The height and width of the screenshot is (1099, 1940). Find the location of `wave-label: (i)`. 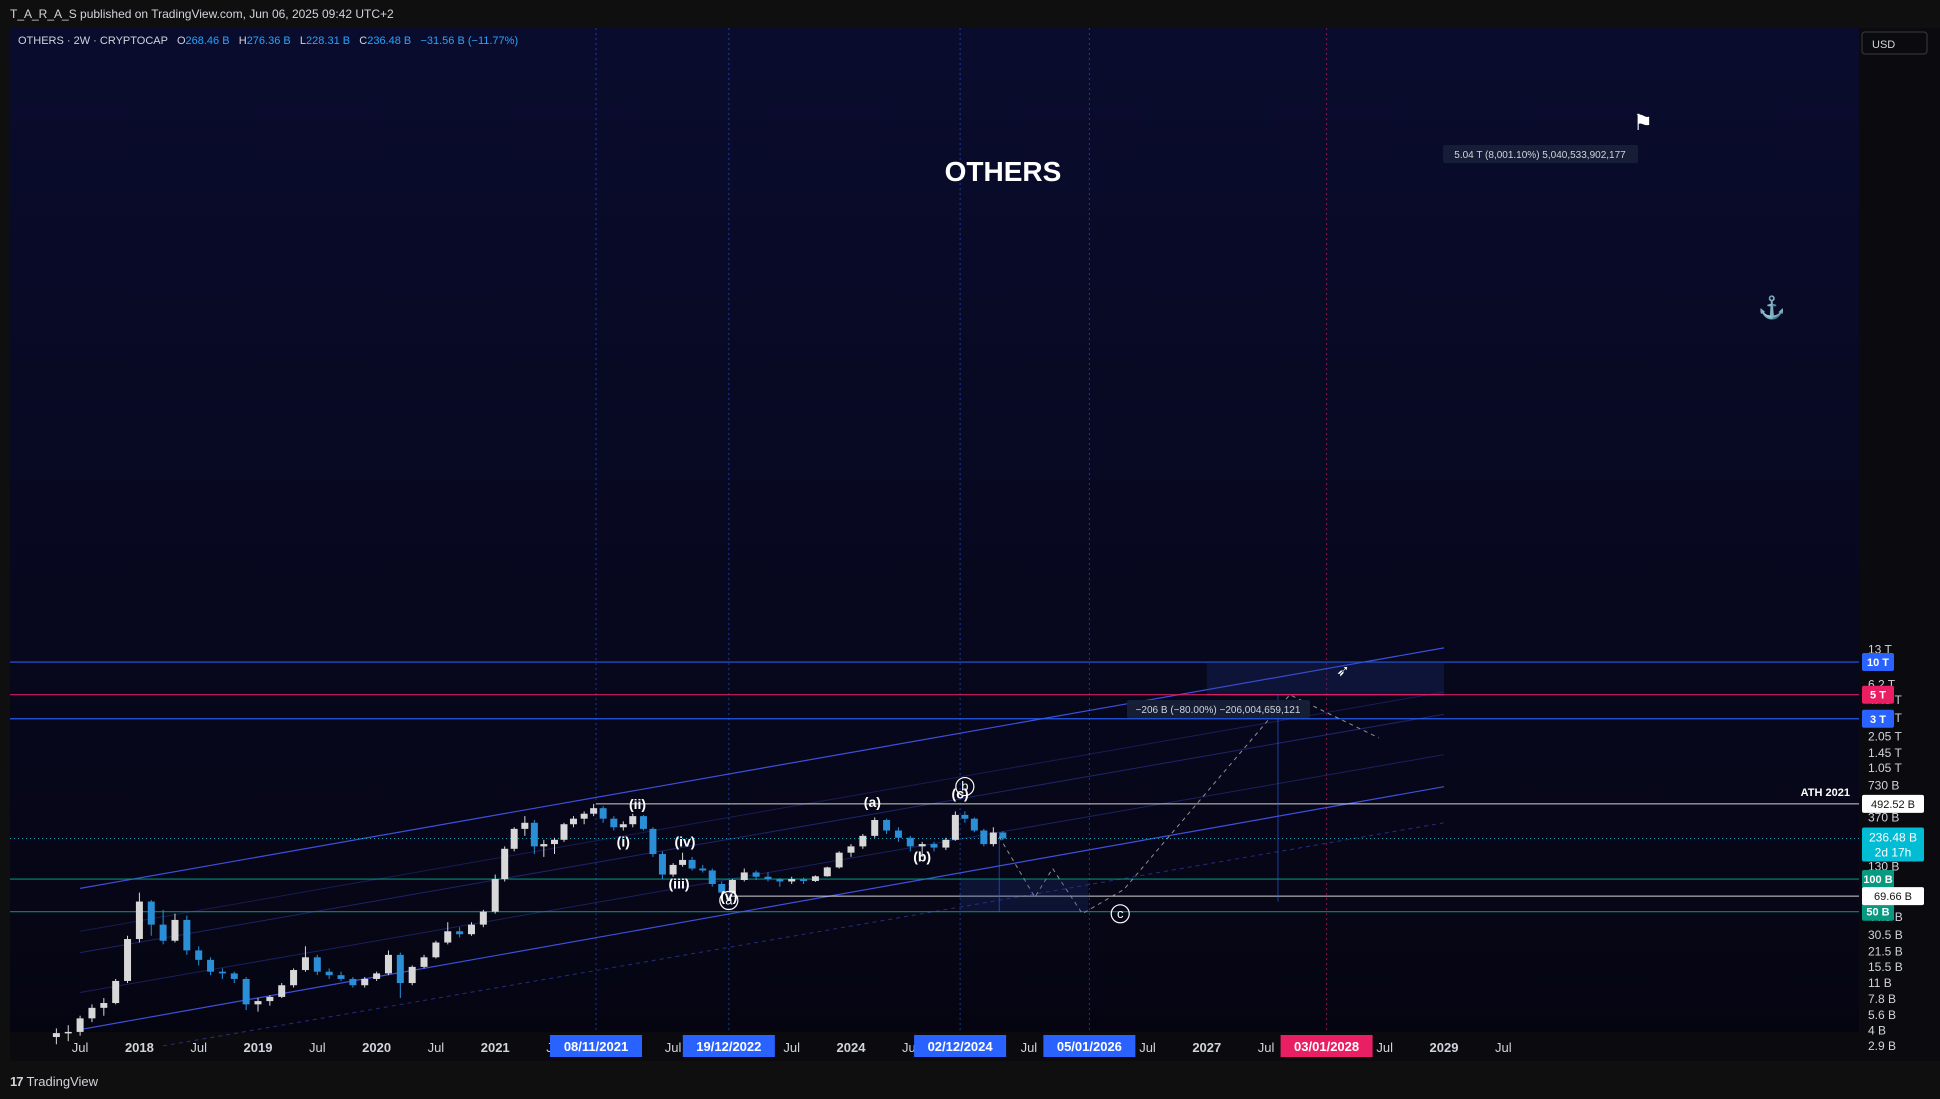

wave-label: (i) is located at coordinates (623, 841).